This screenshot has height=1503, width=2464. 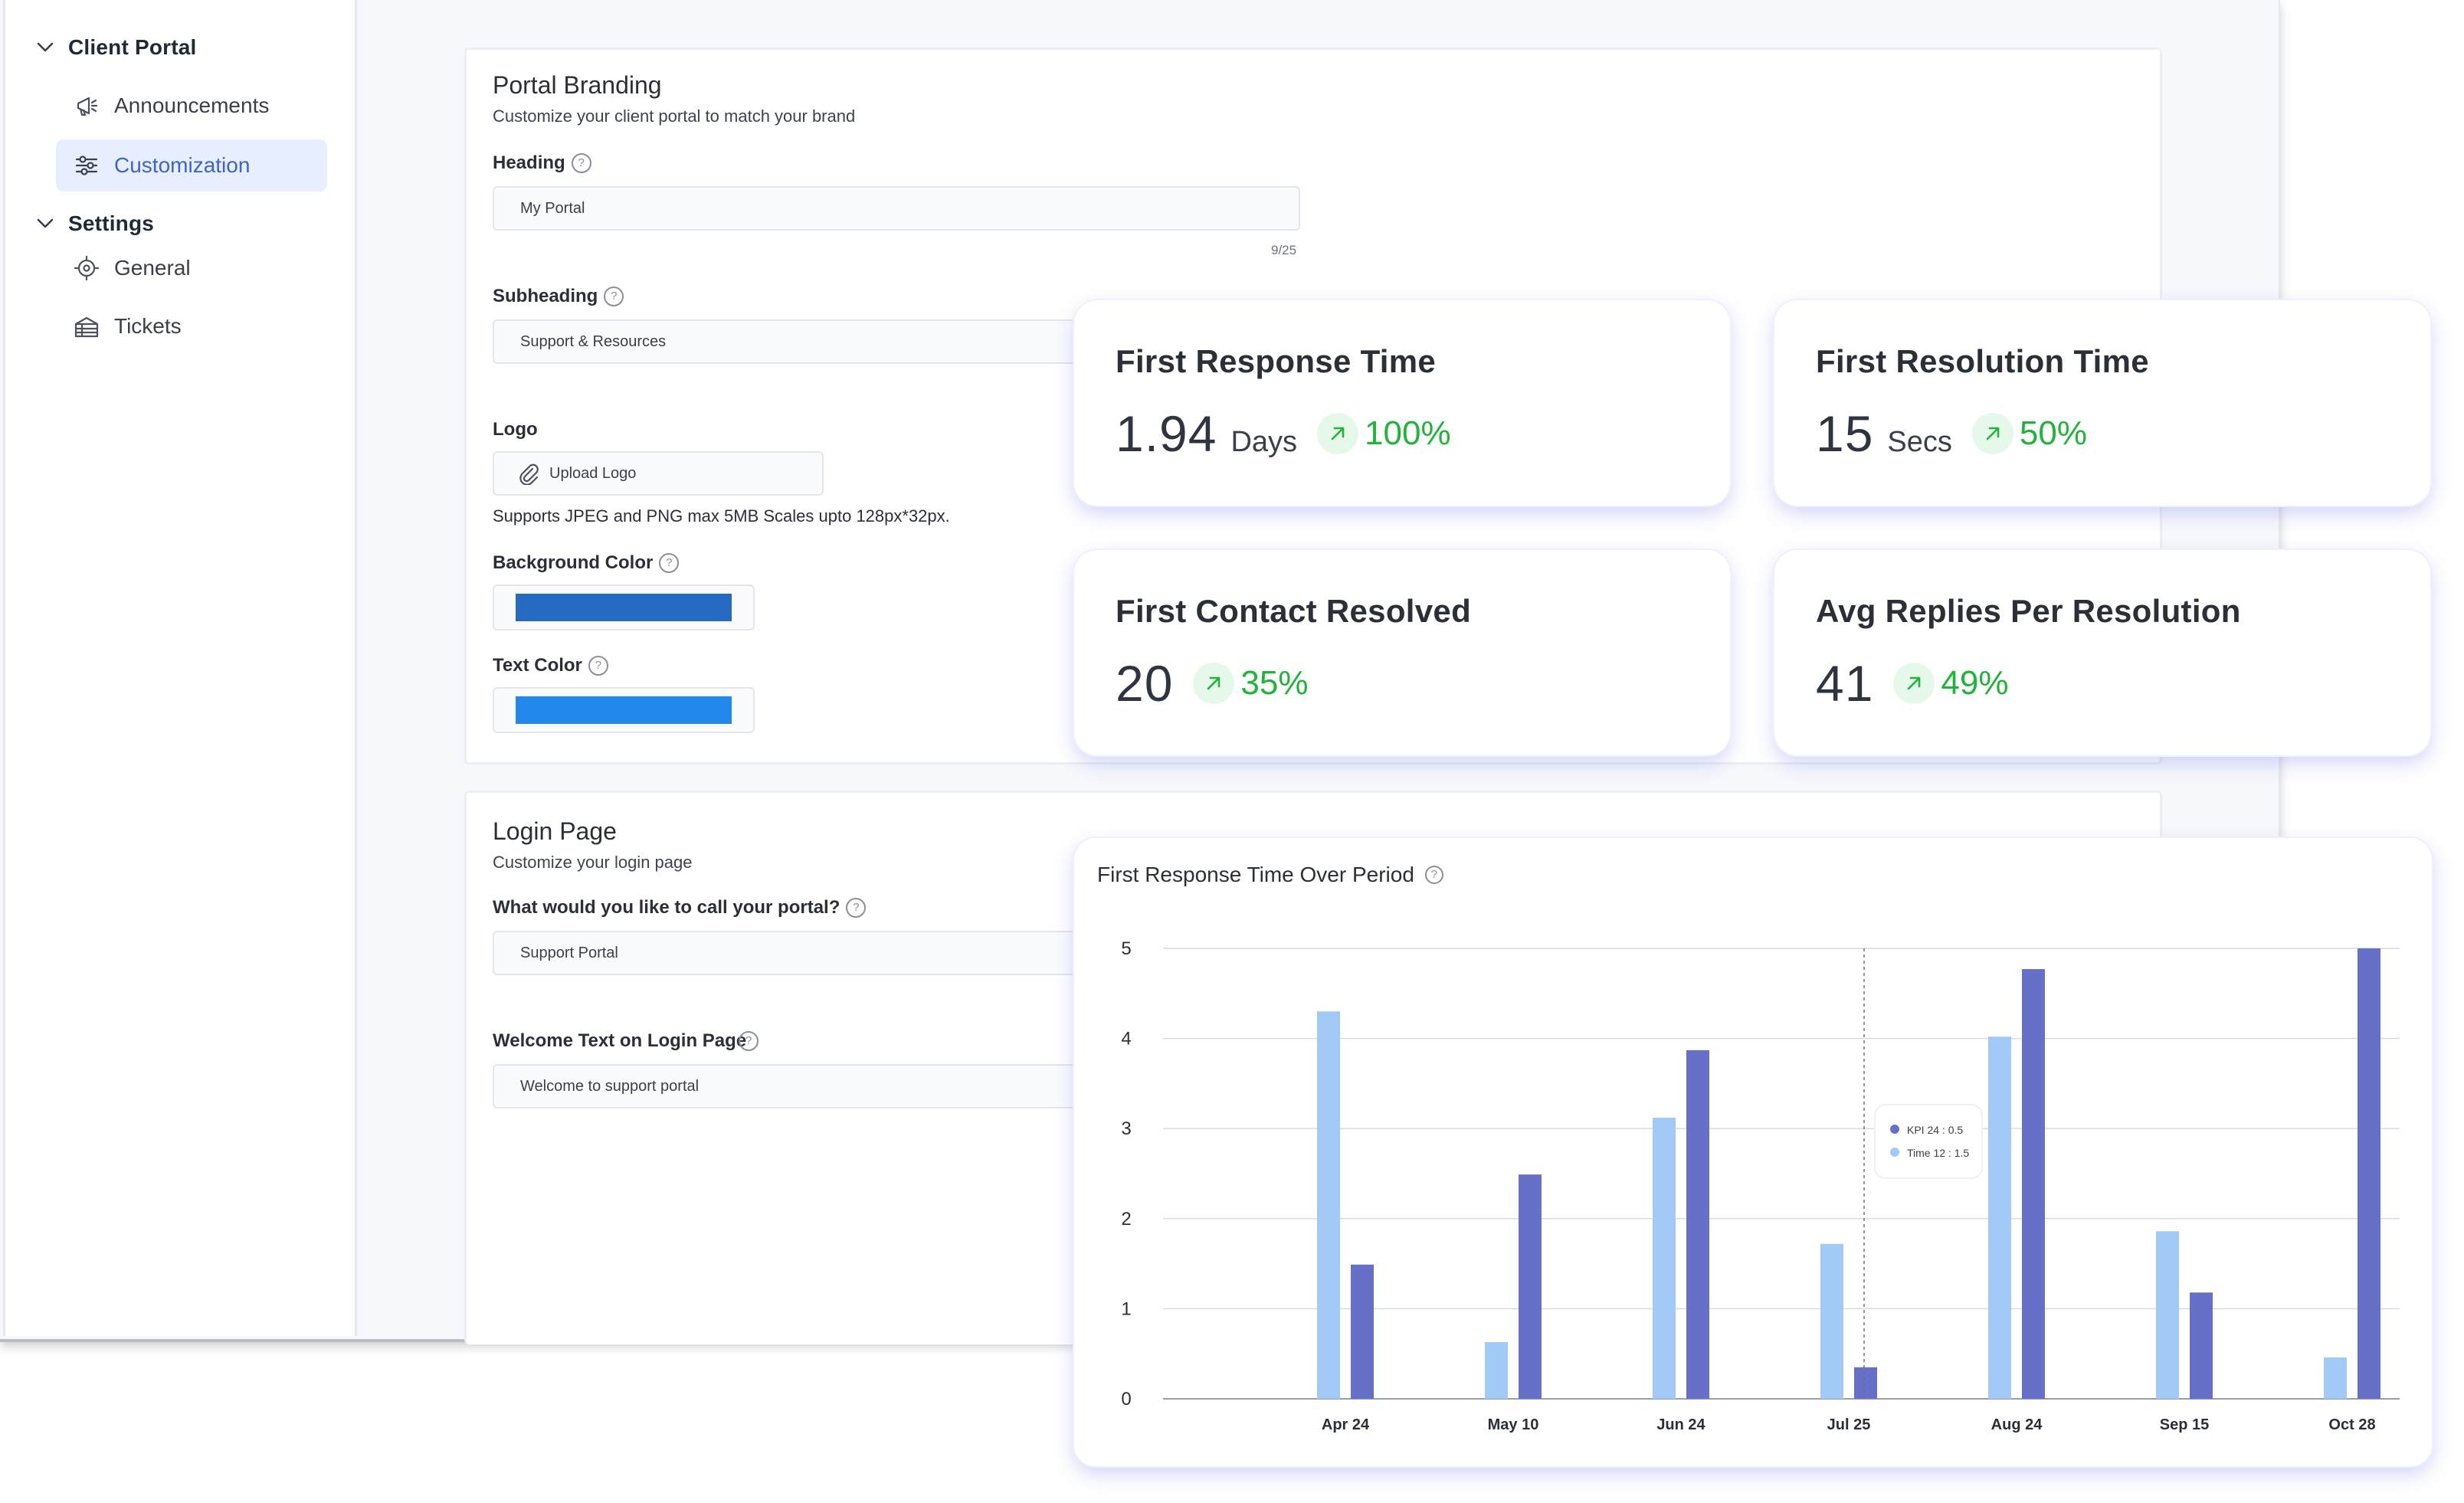 I want to click on kpi-change: 35%, so click(x=1274, y=683).